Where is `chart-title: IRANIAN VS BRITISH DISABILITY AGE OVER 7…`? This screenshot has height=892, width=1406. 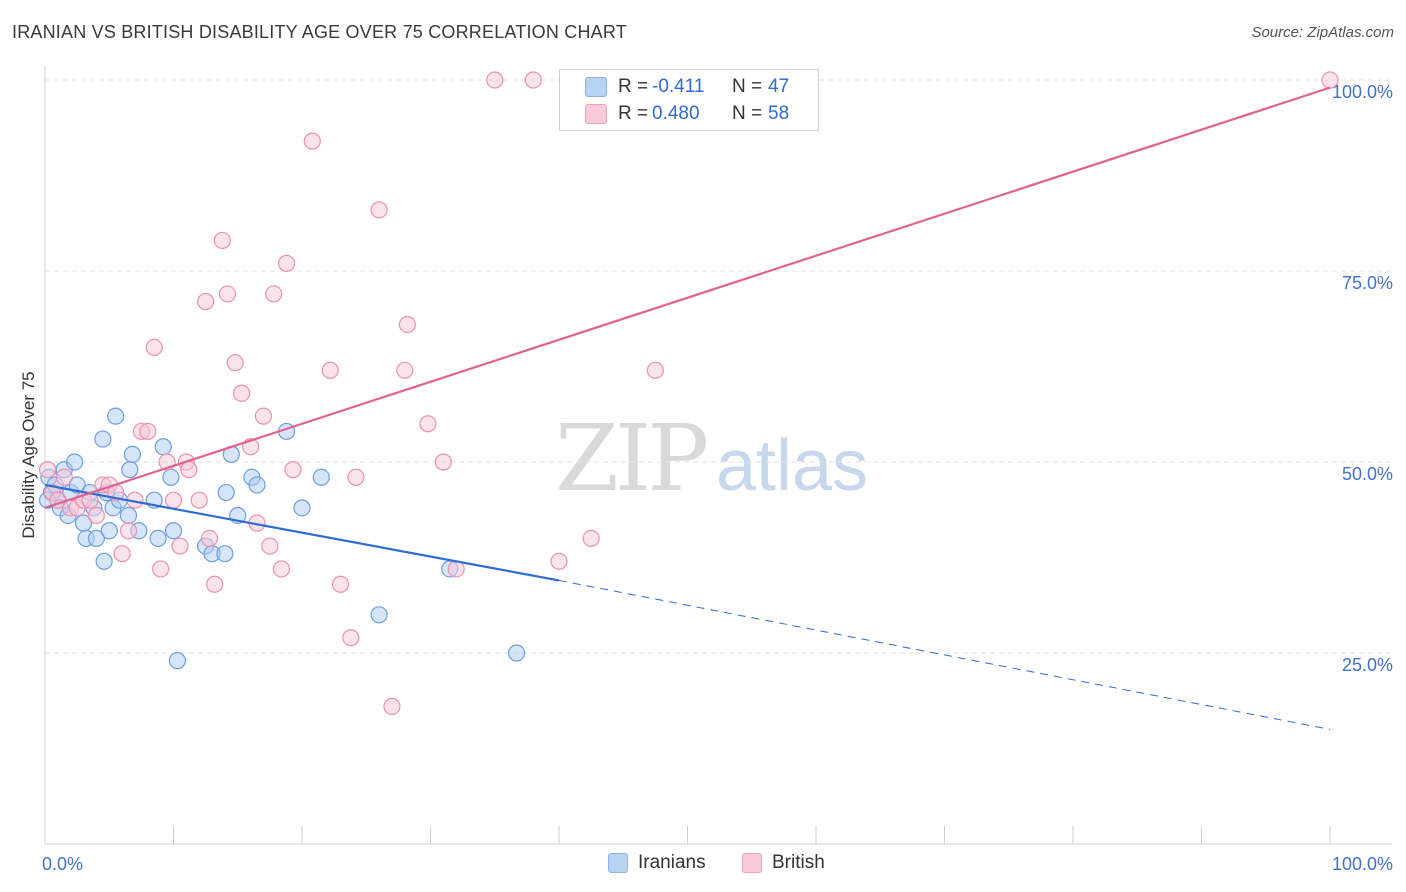
chart-title: IRANIAN VS BRITISH DISABILITY AGE OVER 7… is located at coordinates (319, 32).